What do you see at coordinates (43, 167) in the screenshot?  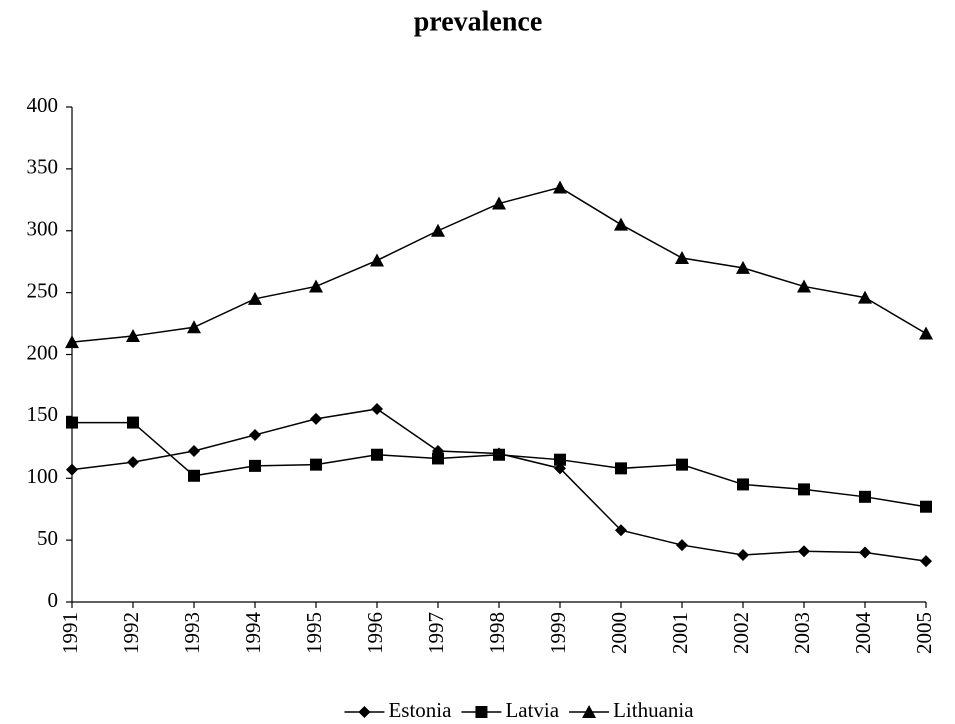 I see `y-tick-label: 350` at bounding box center [43, 167].